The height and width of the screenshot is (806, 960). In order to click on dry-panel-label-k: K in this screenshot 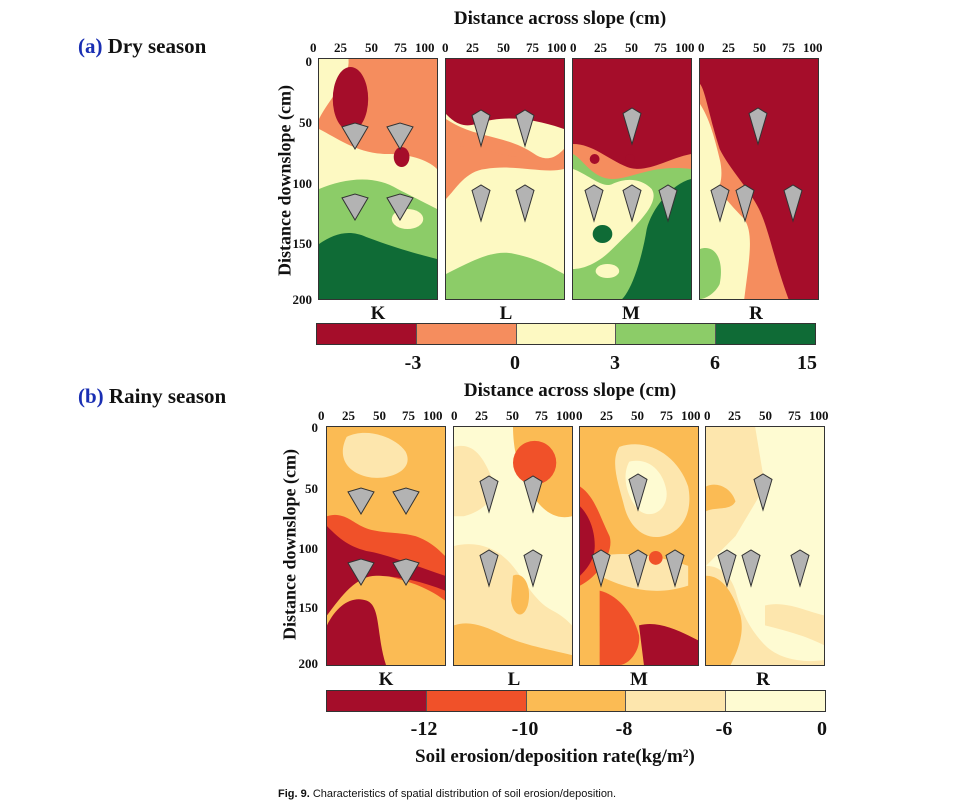, I will do `click(378, 313)`.